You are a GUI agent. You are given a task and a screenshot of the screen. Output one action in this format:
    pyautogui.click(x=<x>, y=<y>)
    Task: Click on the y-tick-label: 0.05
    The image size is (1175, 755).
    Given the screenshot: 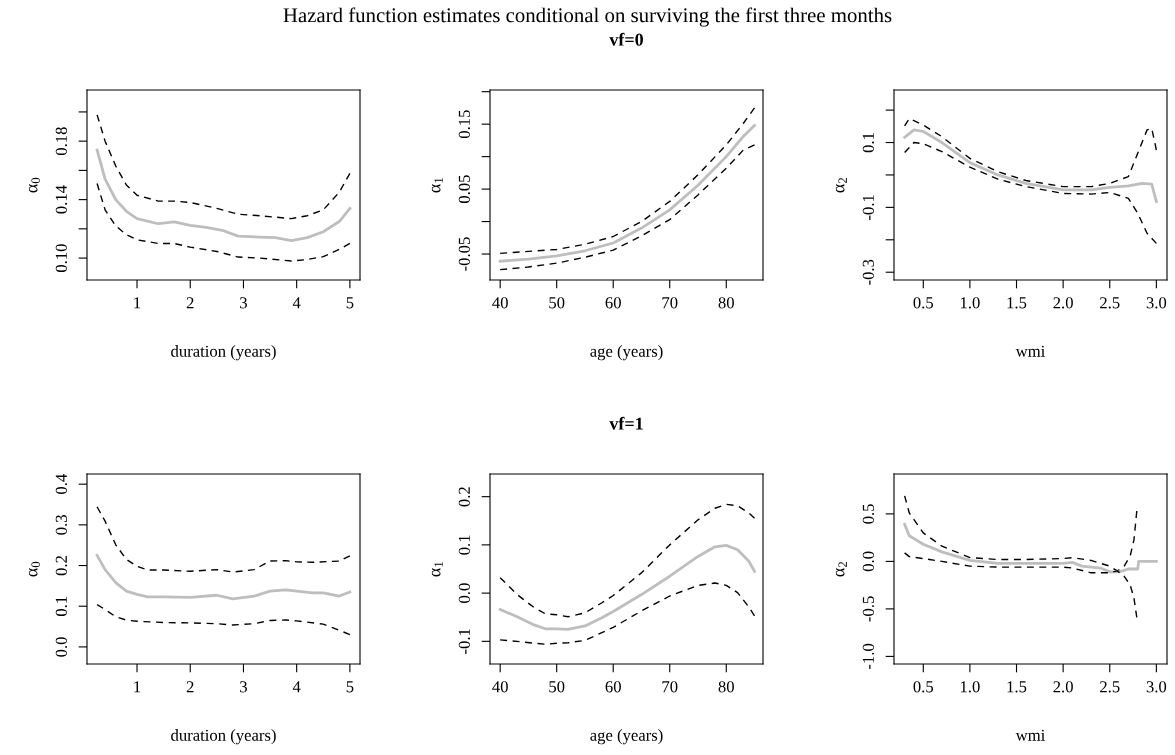 What is the action you would take?
    pyautogui.click(x=464, y=189)
    